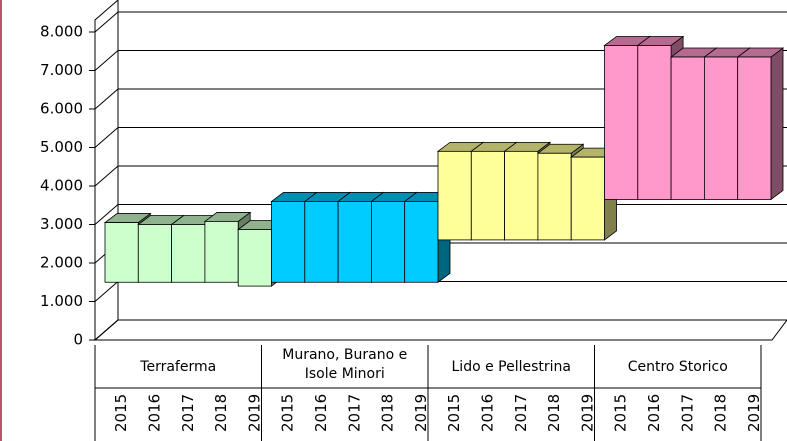 The width and height of the screenshot is (787, 441). What do you see at coordinates (512, 367) in the screenshot?
I see `group-label: Lido e Pellestrina` at bounding box center [512, 367].